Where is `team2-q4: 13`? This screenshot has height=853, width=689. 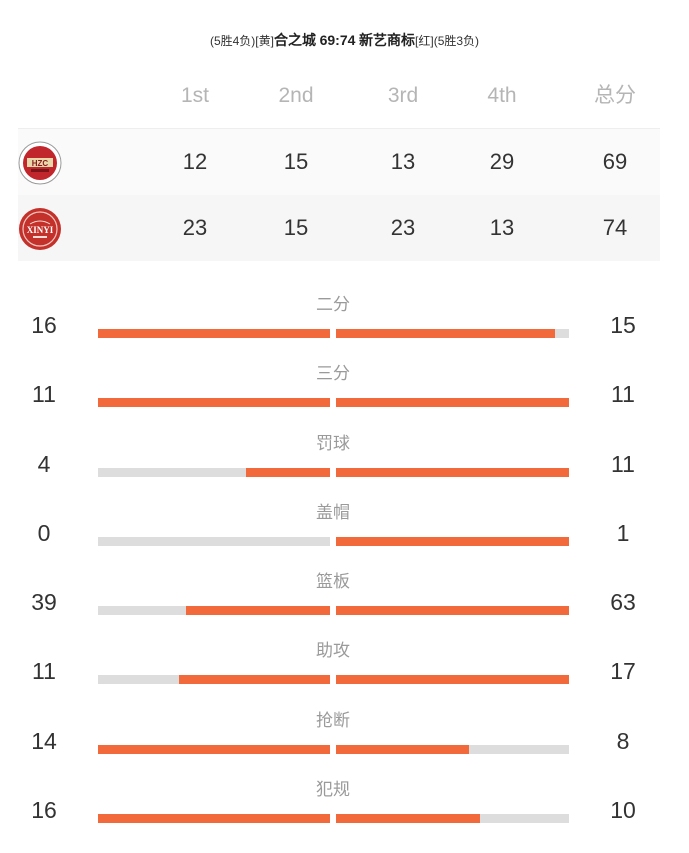 team2-q4: 13 is located at coordinates (502, 227).